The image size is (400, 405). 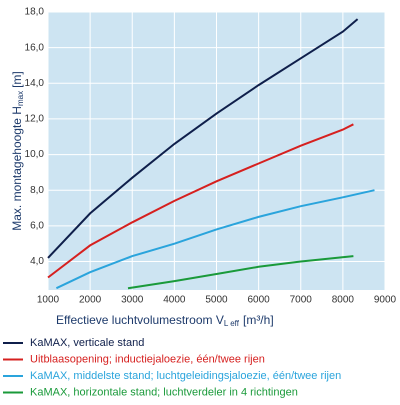 I want to click on y-label-sub: max, so click(x=20, y=98).